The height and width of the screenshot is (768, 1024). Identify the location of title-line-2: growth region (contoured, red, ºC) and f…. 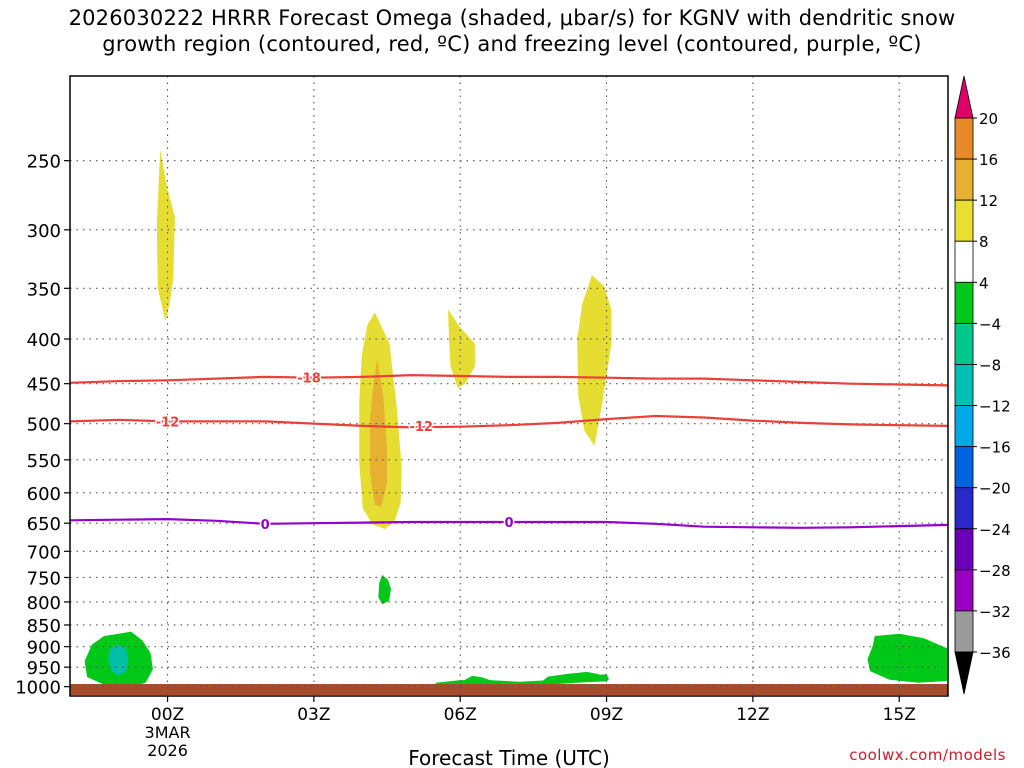
(512, 44).